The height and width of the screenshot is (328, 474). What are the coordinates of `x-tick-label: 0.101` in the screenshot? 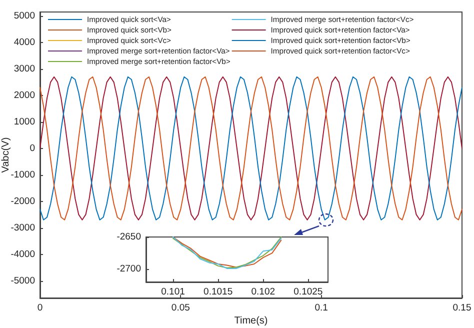 It's located at (173, 292).